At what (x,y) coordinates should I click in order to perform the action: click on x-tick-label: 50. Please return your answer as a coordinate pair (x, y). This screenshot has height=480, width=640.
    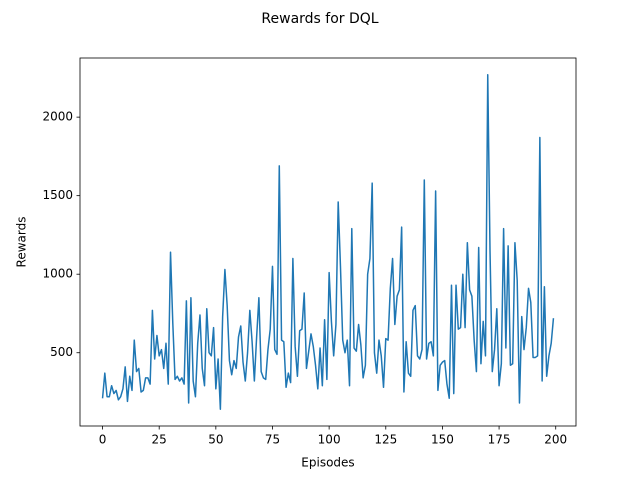
    Looking at the image, I should click on (215, 440).